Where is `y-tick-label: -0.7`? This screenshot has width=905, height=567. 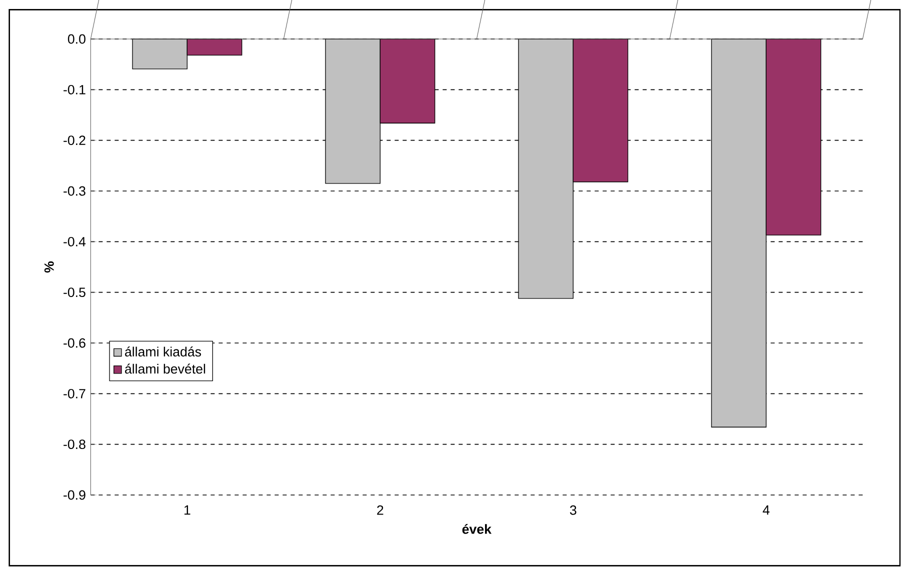 y-tick-label: -0.7 is located at coordinates (75, 393).